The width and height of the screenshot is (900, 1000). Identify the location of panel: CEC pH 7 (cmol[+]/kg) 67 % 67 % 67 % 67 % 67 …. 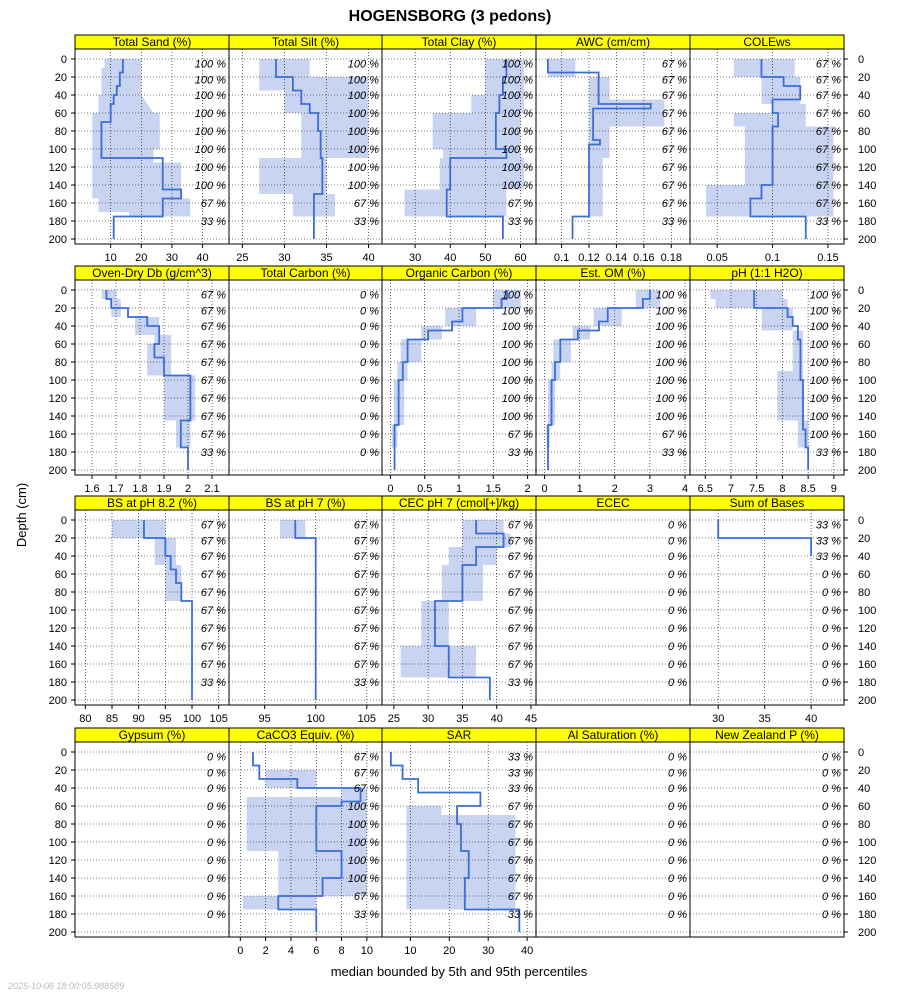
(459, 610).